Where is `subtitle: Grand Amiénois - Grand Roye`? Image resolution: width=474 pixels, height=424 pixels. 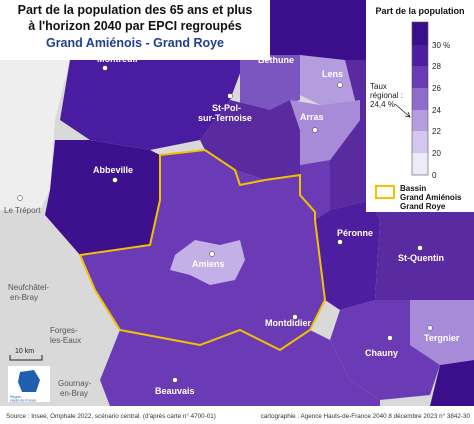
subtitle: Grand Amiénois - Grand Roye is located at coordinates (135, 43).